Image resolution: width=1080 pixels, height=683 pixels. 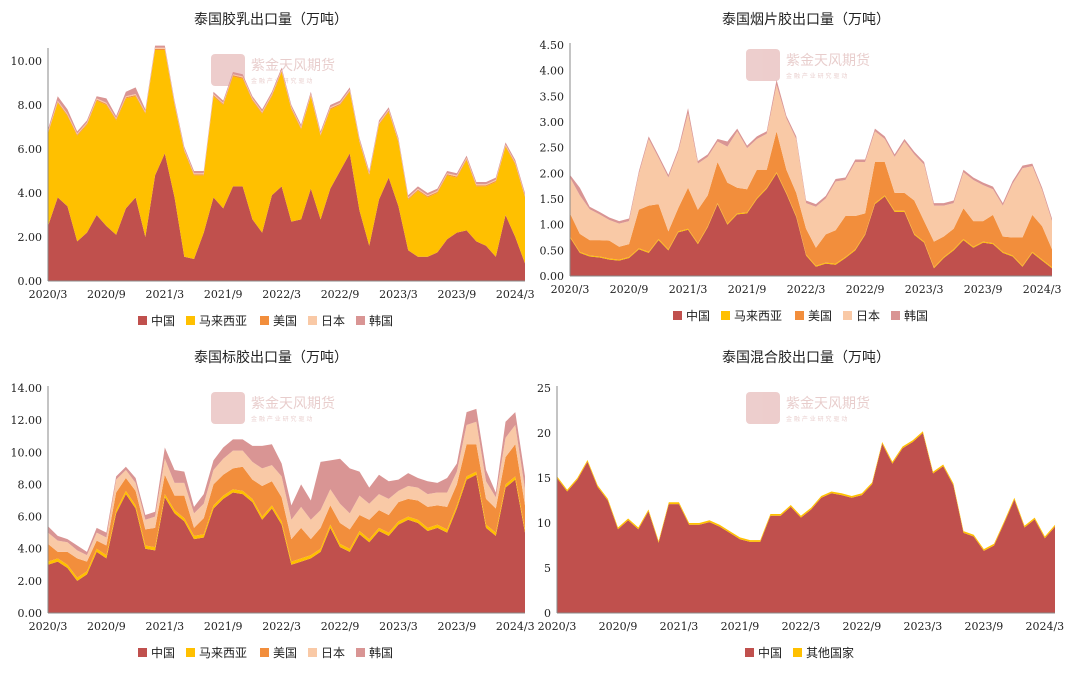 I want to click on y-tick-label: 1.00, so click(x=552, y=225).